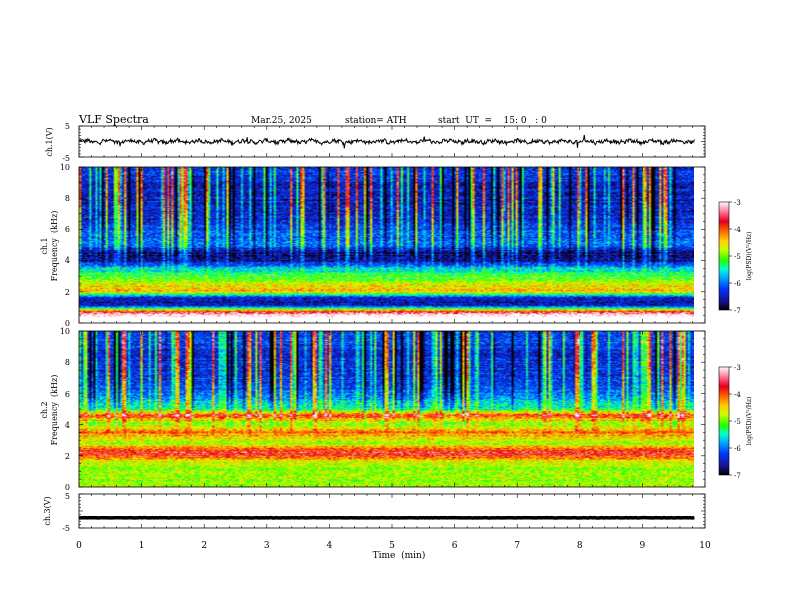 Image resolution: width=792 pixels, height=612 pixels. I want to click on xtick-9: 9, so click(643, 546).